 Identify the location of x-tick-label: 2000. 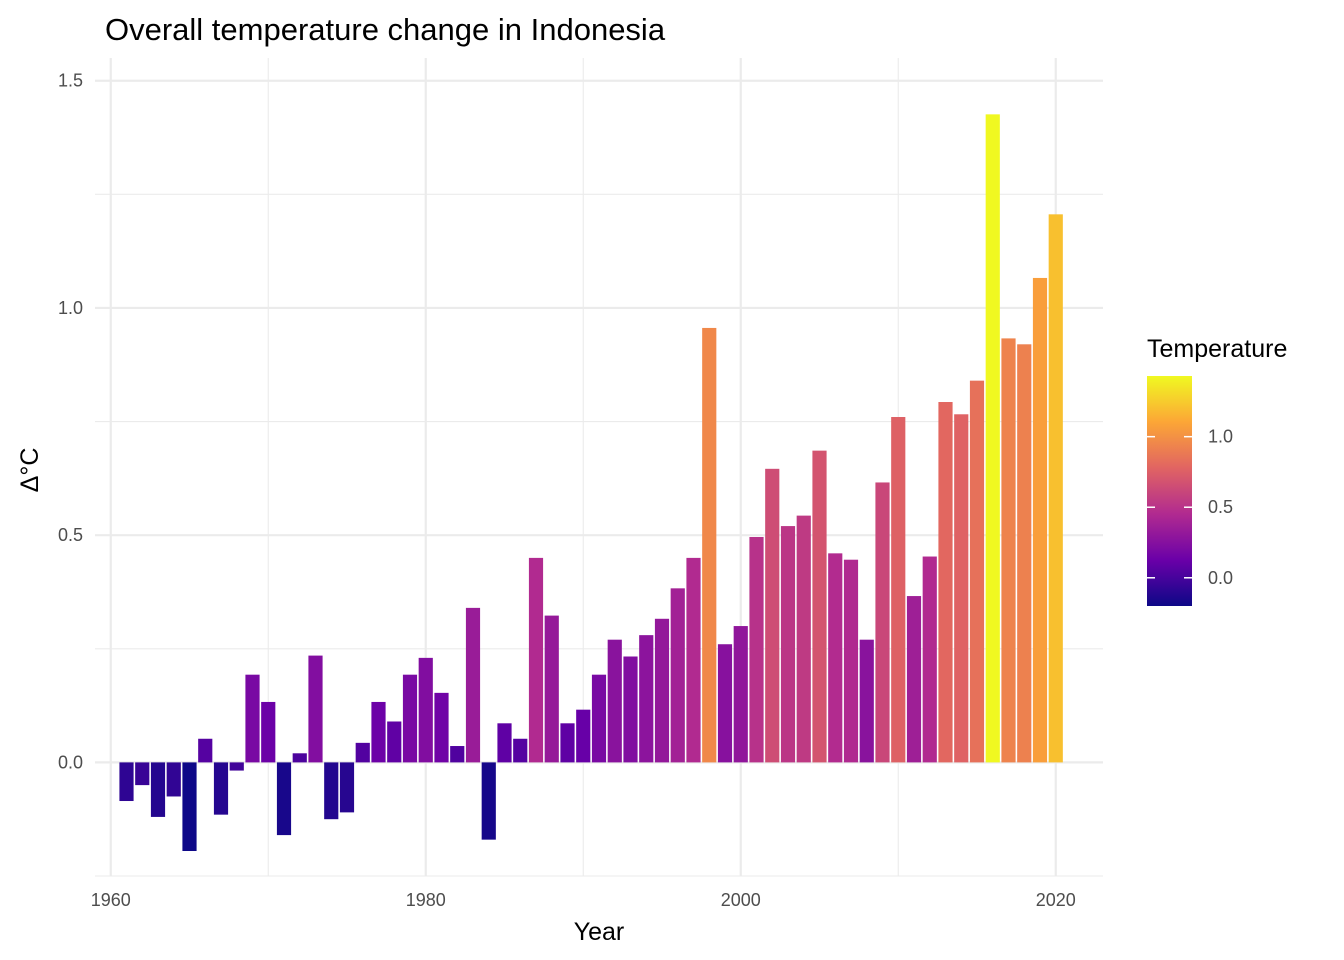
(741, 900).